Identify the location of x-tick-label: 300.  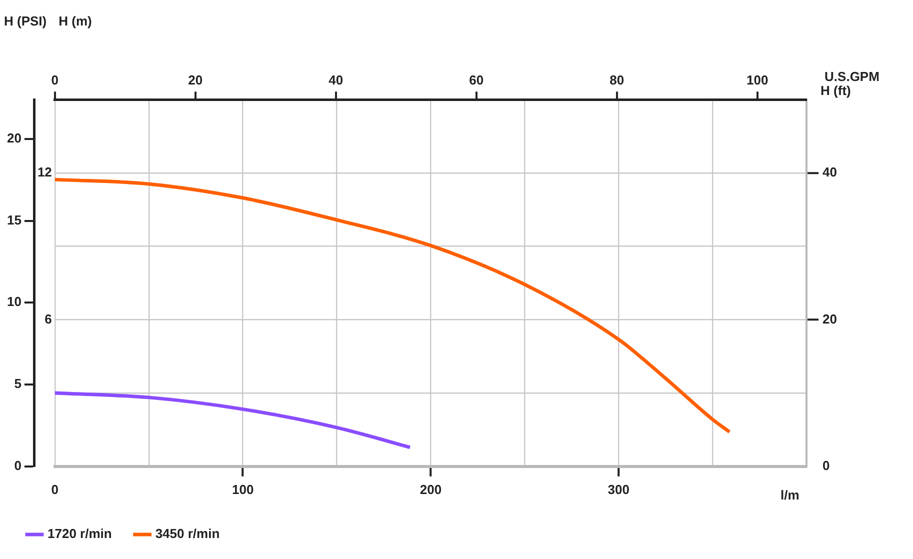
(619, 489).